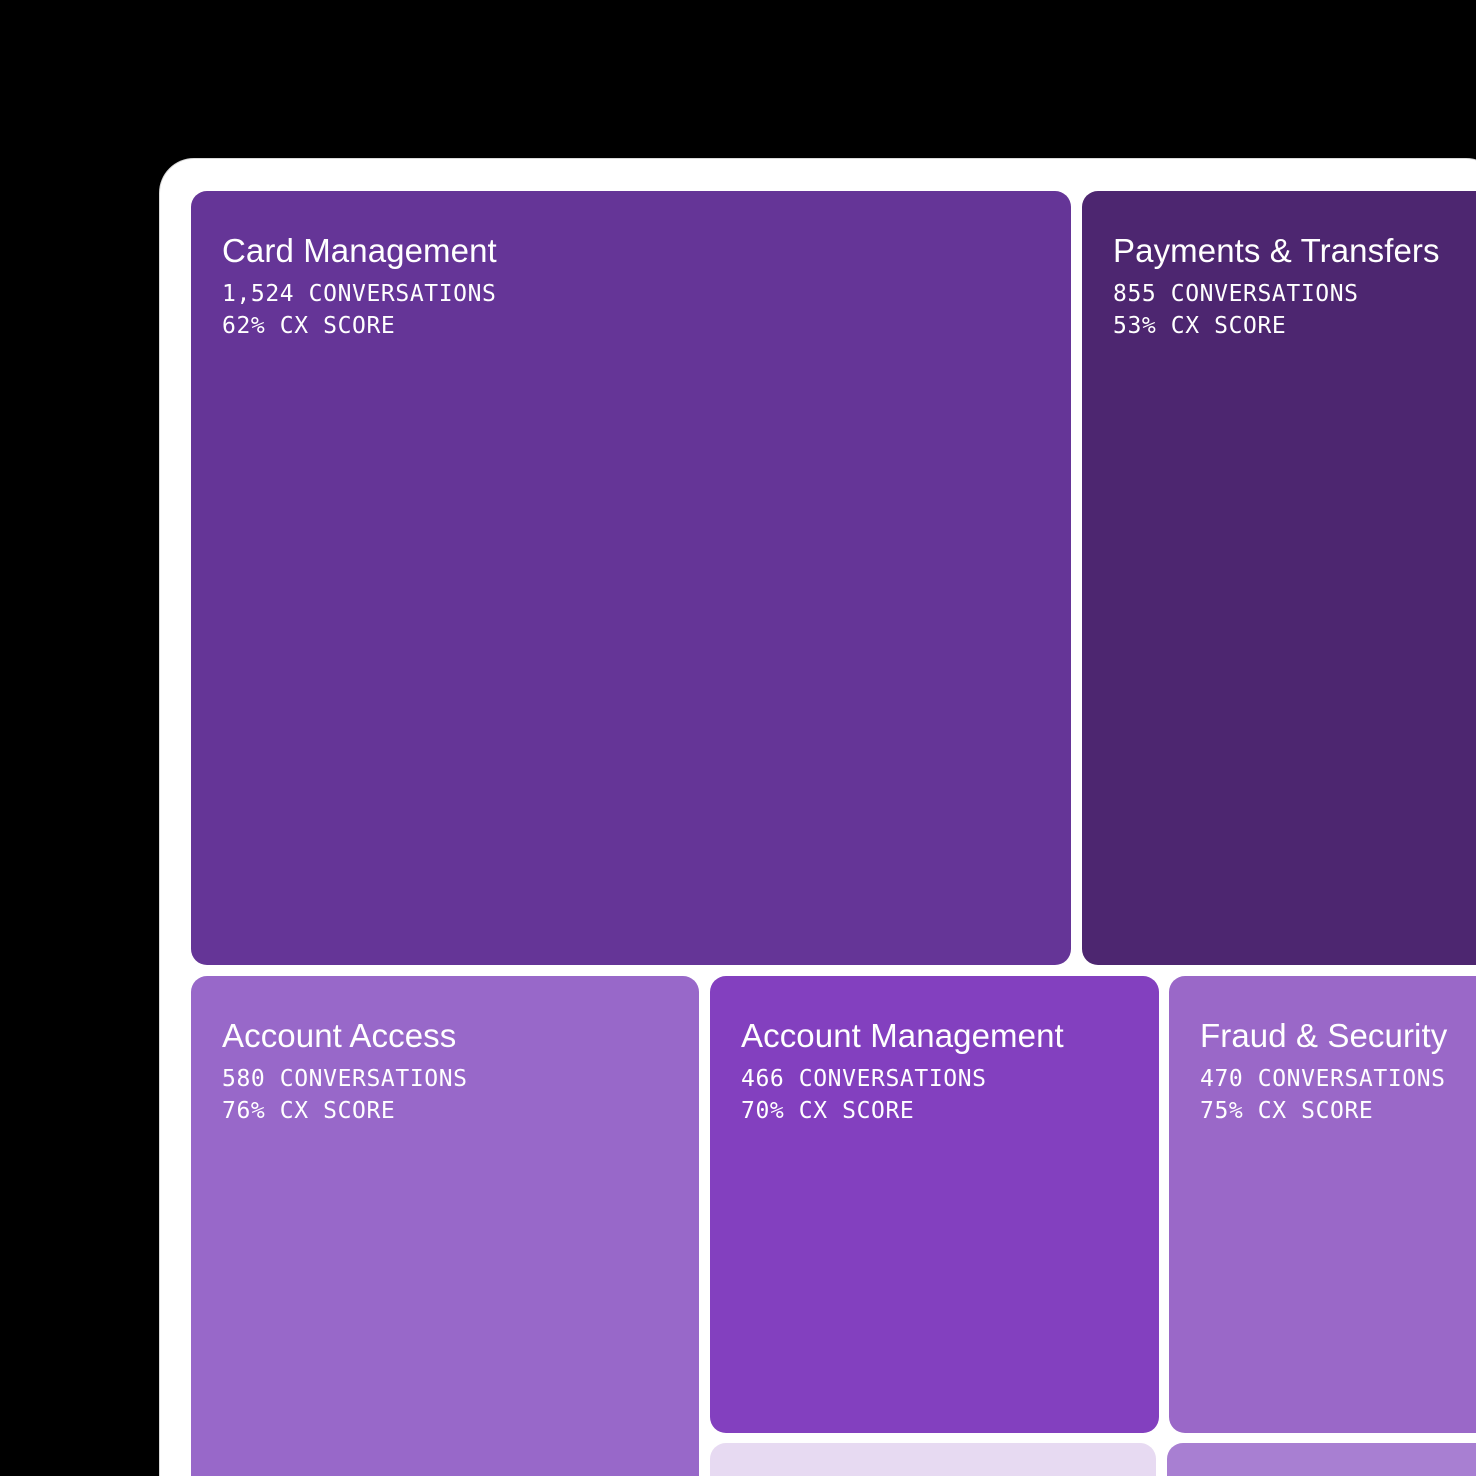 The width and height of the screenshot is (1476, 1476). What do you see at coordinates (1200, 326) in the screenshot?
I see `cx-score: 53% CX SCORE` at bounding box center [1200, 326].